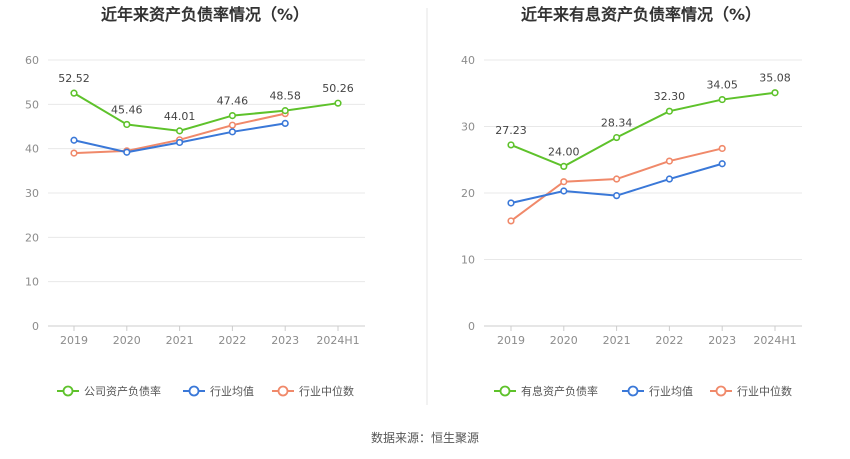 The width and height of the screenshot is (850, 459). I want to click on data-label: 27.23, so click(511, 130).